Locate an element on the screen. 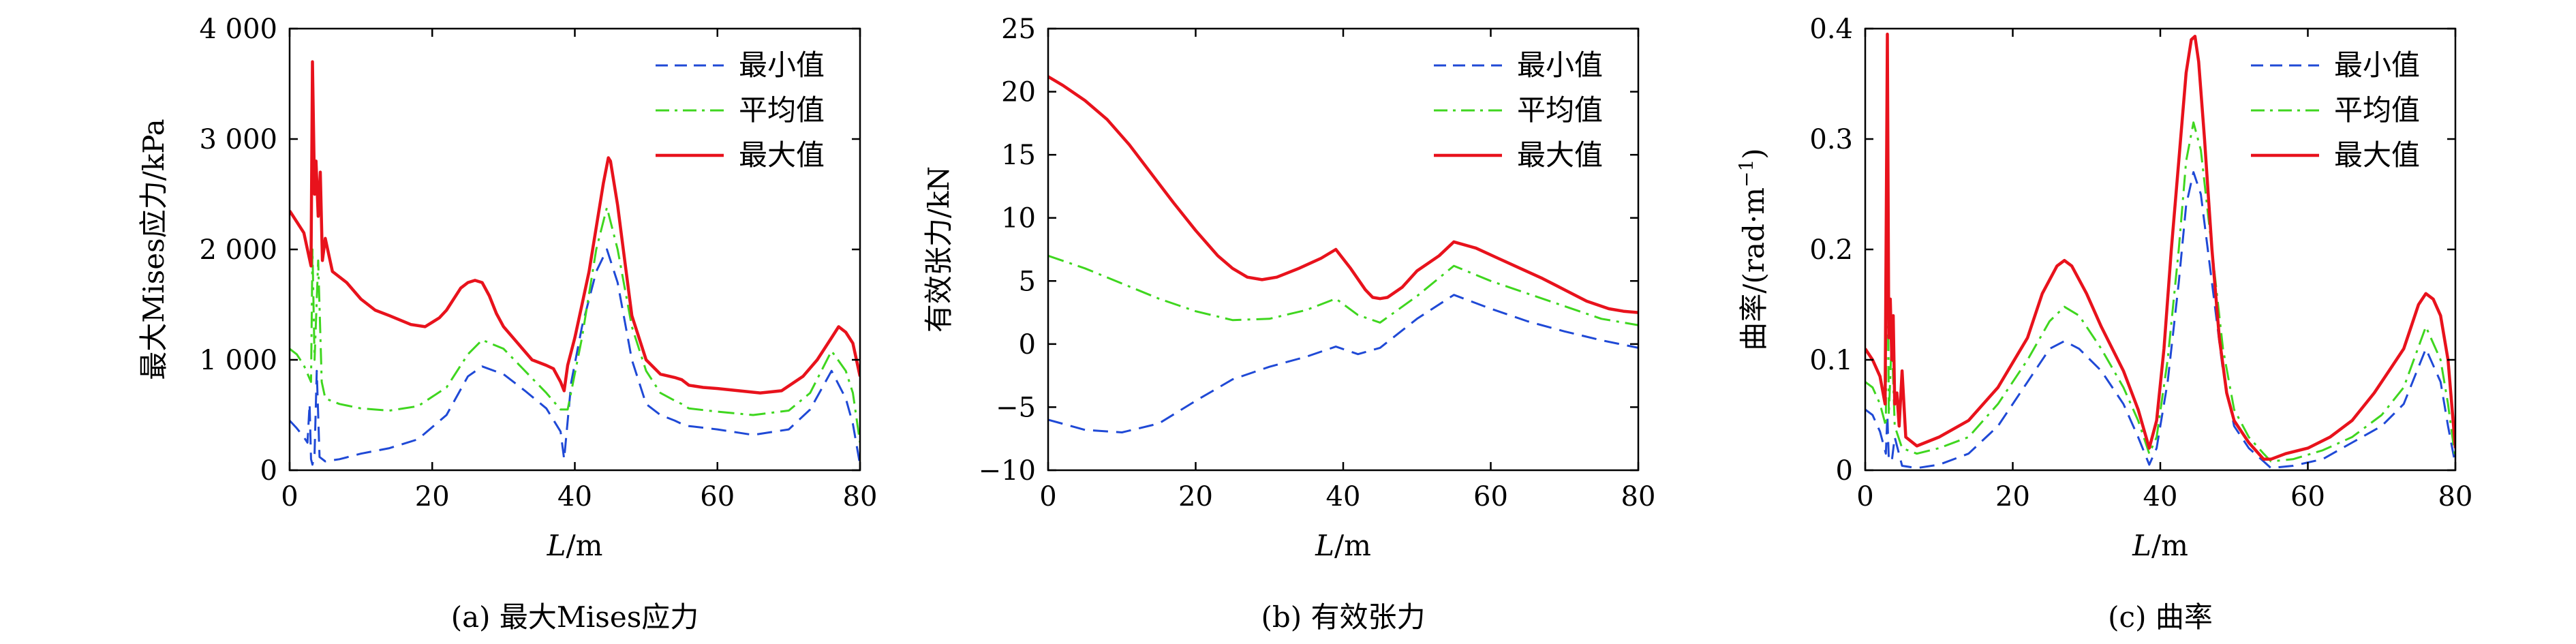 This screenshot has height=644, width=2576. y-axis-label: 曲率/(rad·m−1) is located at coordinates (1753, 249).